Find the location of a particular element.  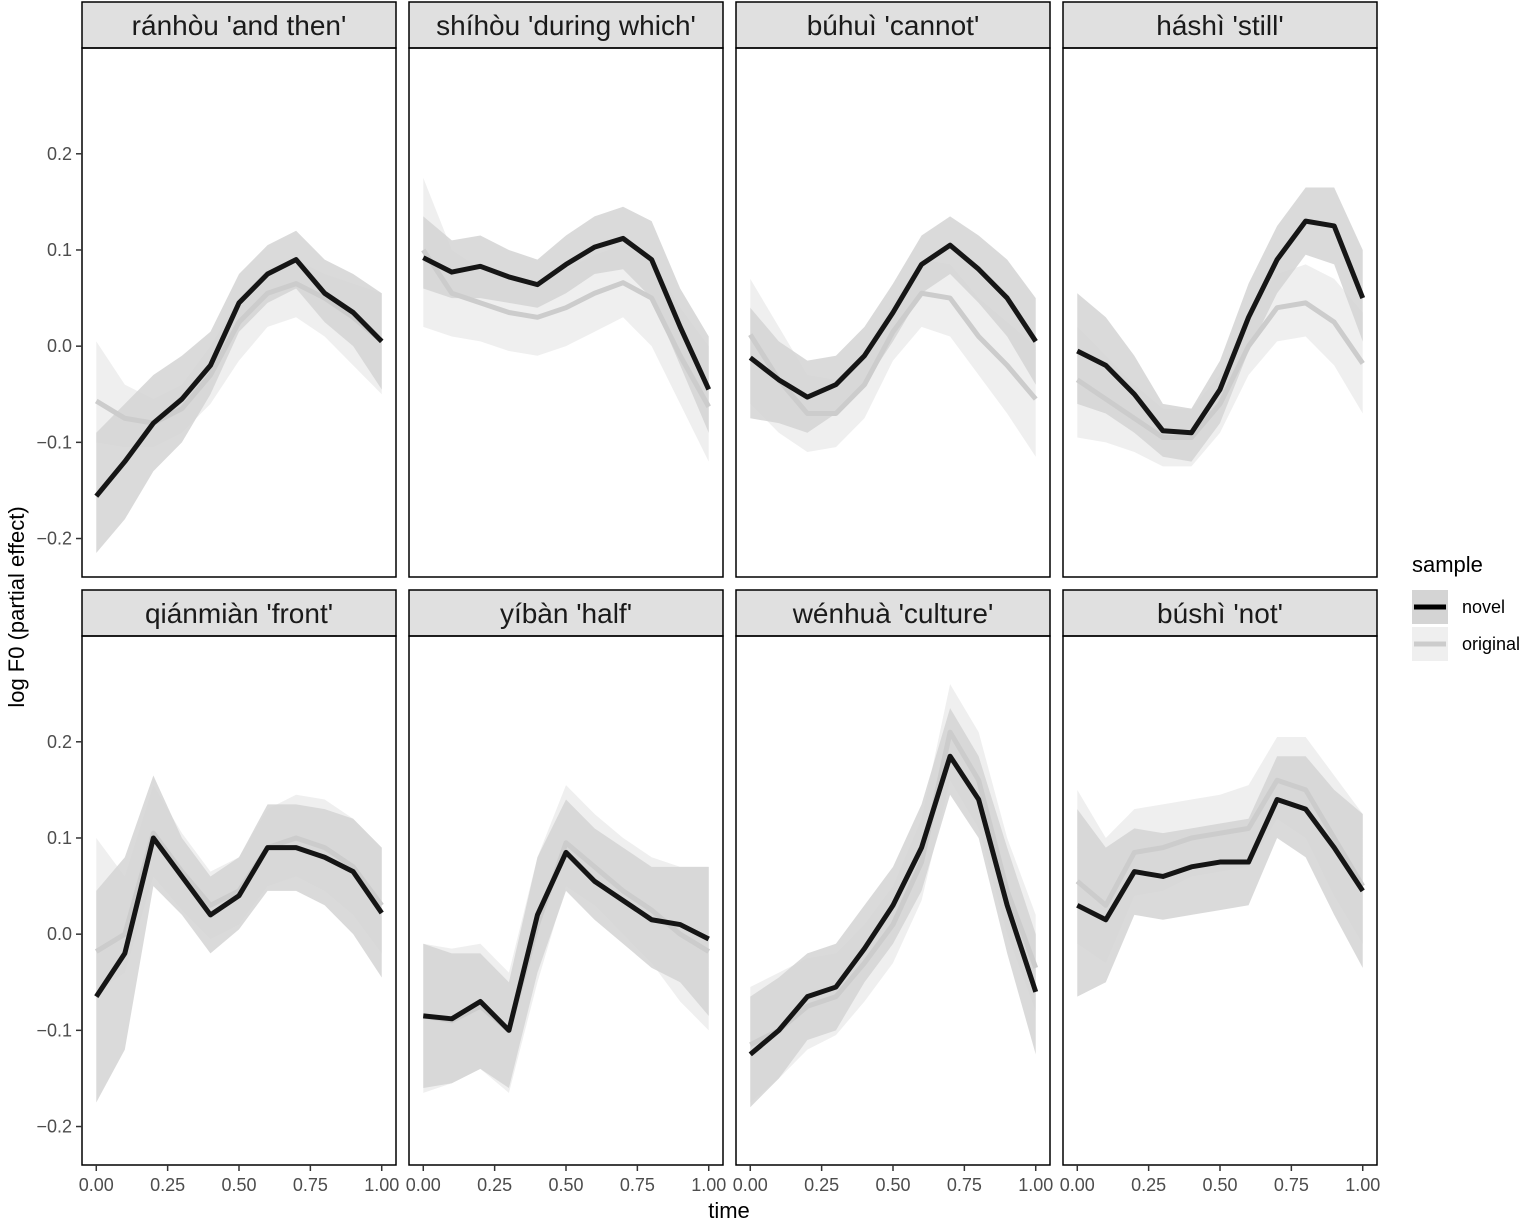

facet-panel: búhuì 'cannot' is located at coordinates (893, 289).